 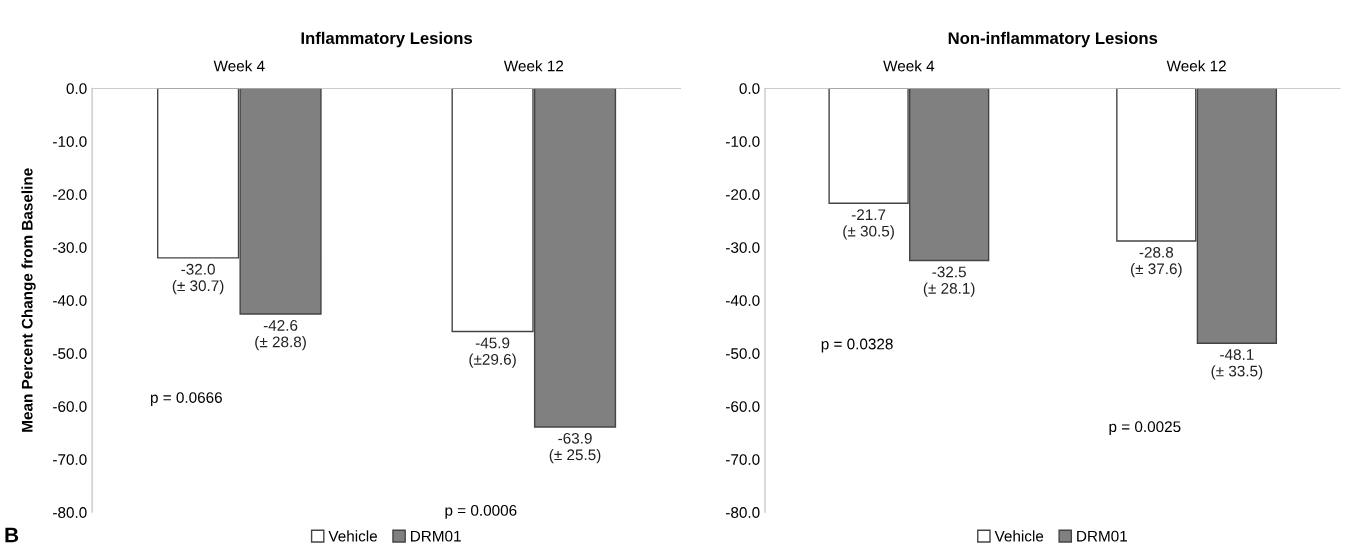 I want to click on data-label: -45.9 (±29.6), so click(x=492, y=352).